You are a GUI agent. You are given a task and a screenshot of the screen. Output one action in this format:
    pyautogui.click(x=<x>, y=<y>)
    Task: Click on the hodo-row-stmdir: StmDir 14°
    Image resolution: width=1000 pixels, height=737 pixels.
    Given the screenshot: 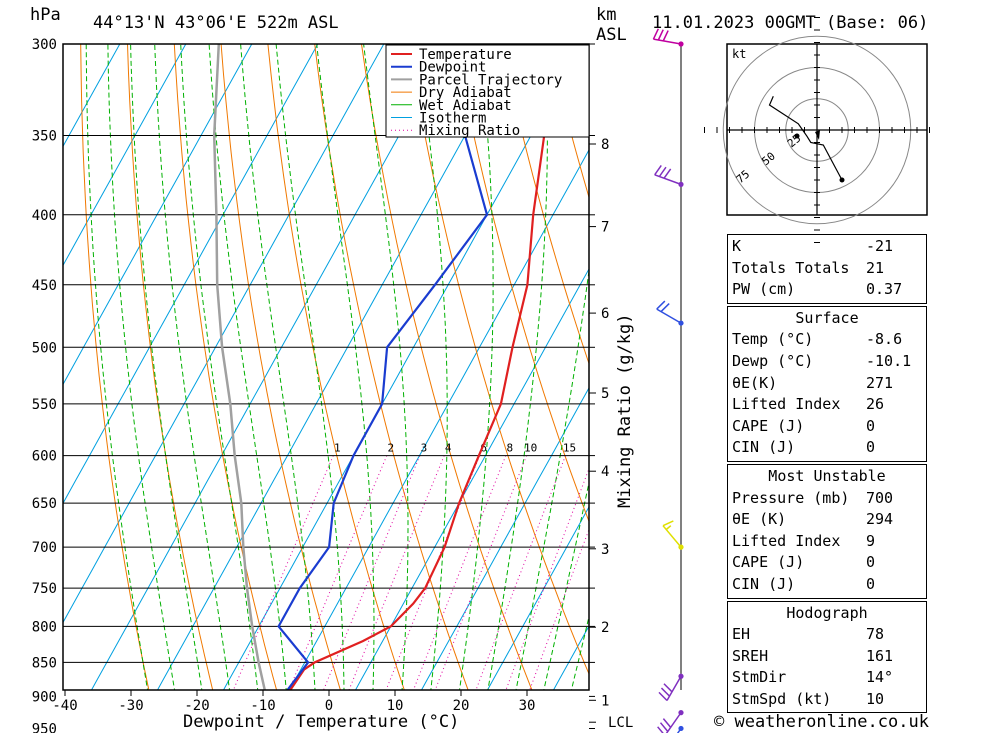 What is the action you would take?
    pyautogui.click(x=813, y=677)
    